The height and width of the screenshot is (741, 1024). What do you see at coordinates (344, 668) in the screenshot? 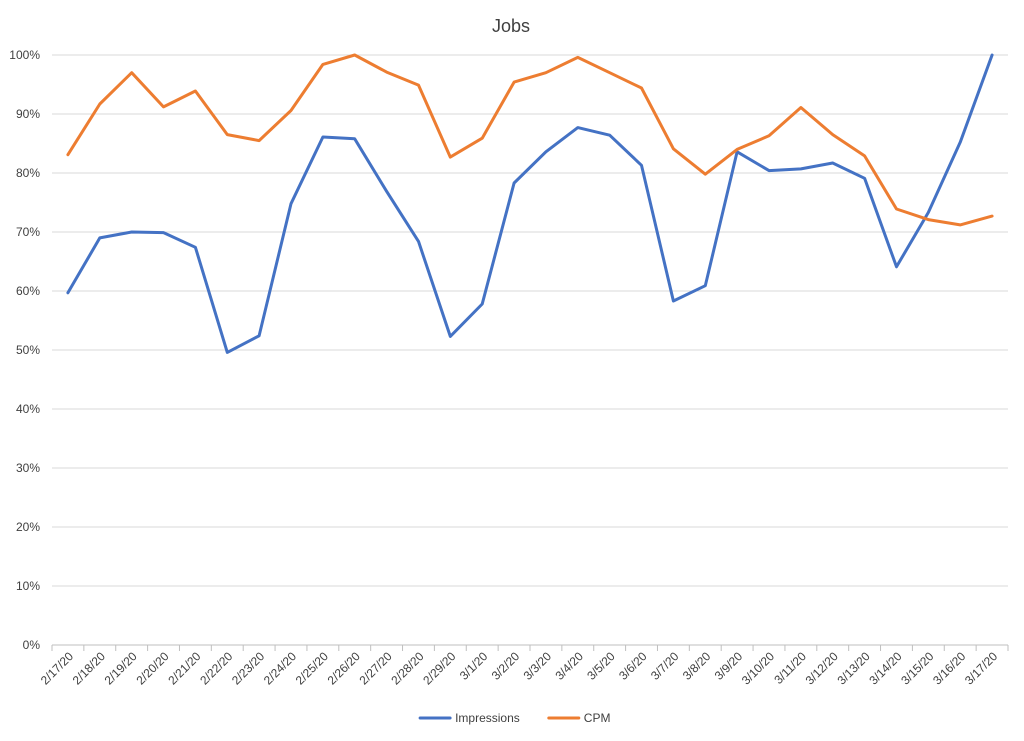
I see `x-tick-label: 2/26/20` at bounding box center [344, 668].